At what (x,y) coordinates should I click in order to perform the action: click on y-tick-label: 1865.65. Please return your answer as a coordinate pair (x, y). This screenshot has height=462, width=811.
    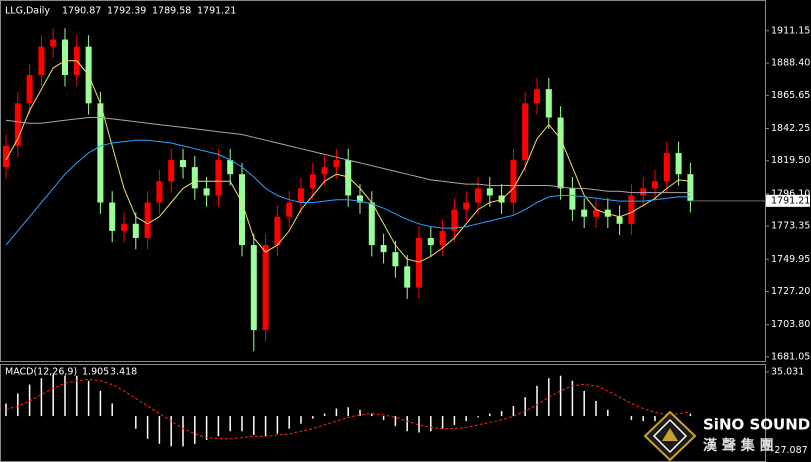
    Looking at the image, I should click on (790, 95).